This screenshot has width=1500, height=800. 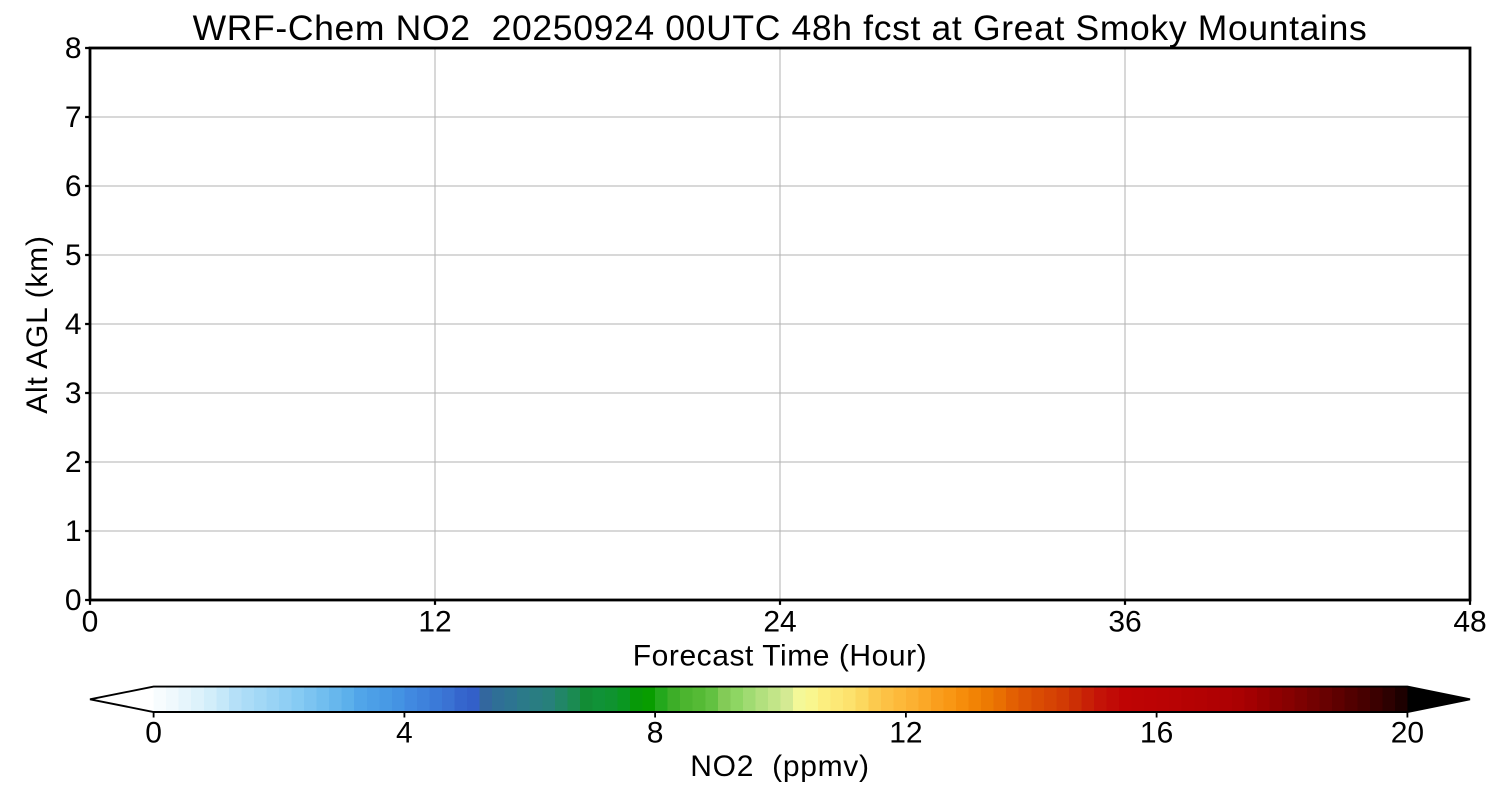 I want to click on svg-text: 5, so click(x=73, y=255).